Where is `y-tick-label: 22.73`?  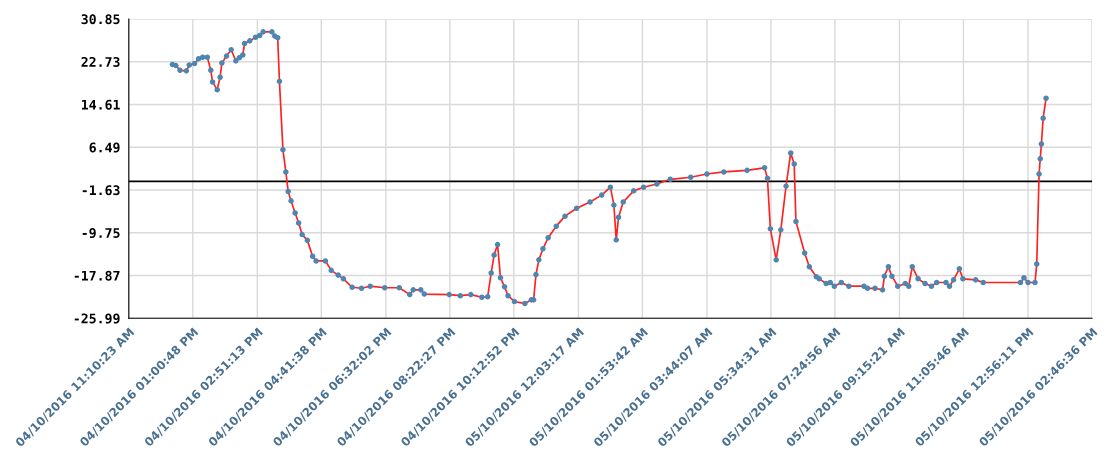 y-tick-label: 22.73 is located at coordinates (100, 61).